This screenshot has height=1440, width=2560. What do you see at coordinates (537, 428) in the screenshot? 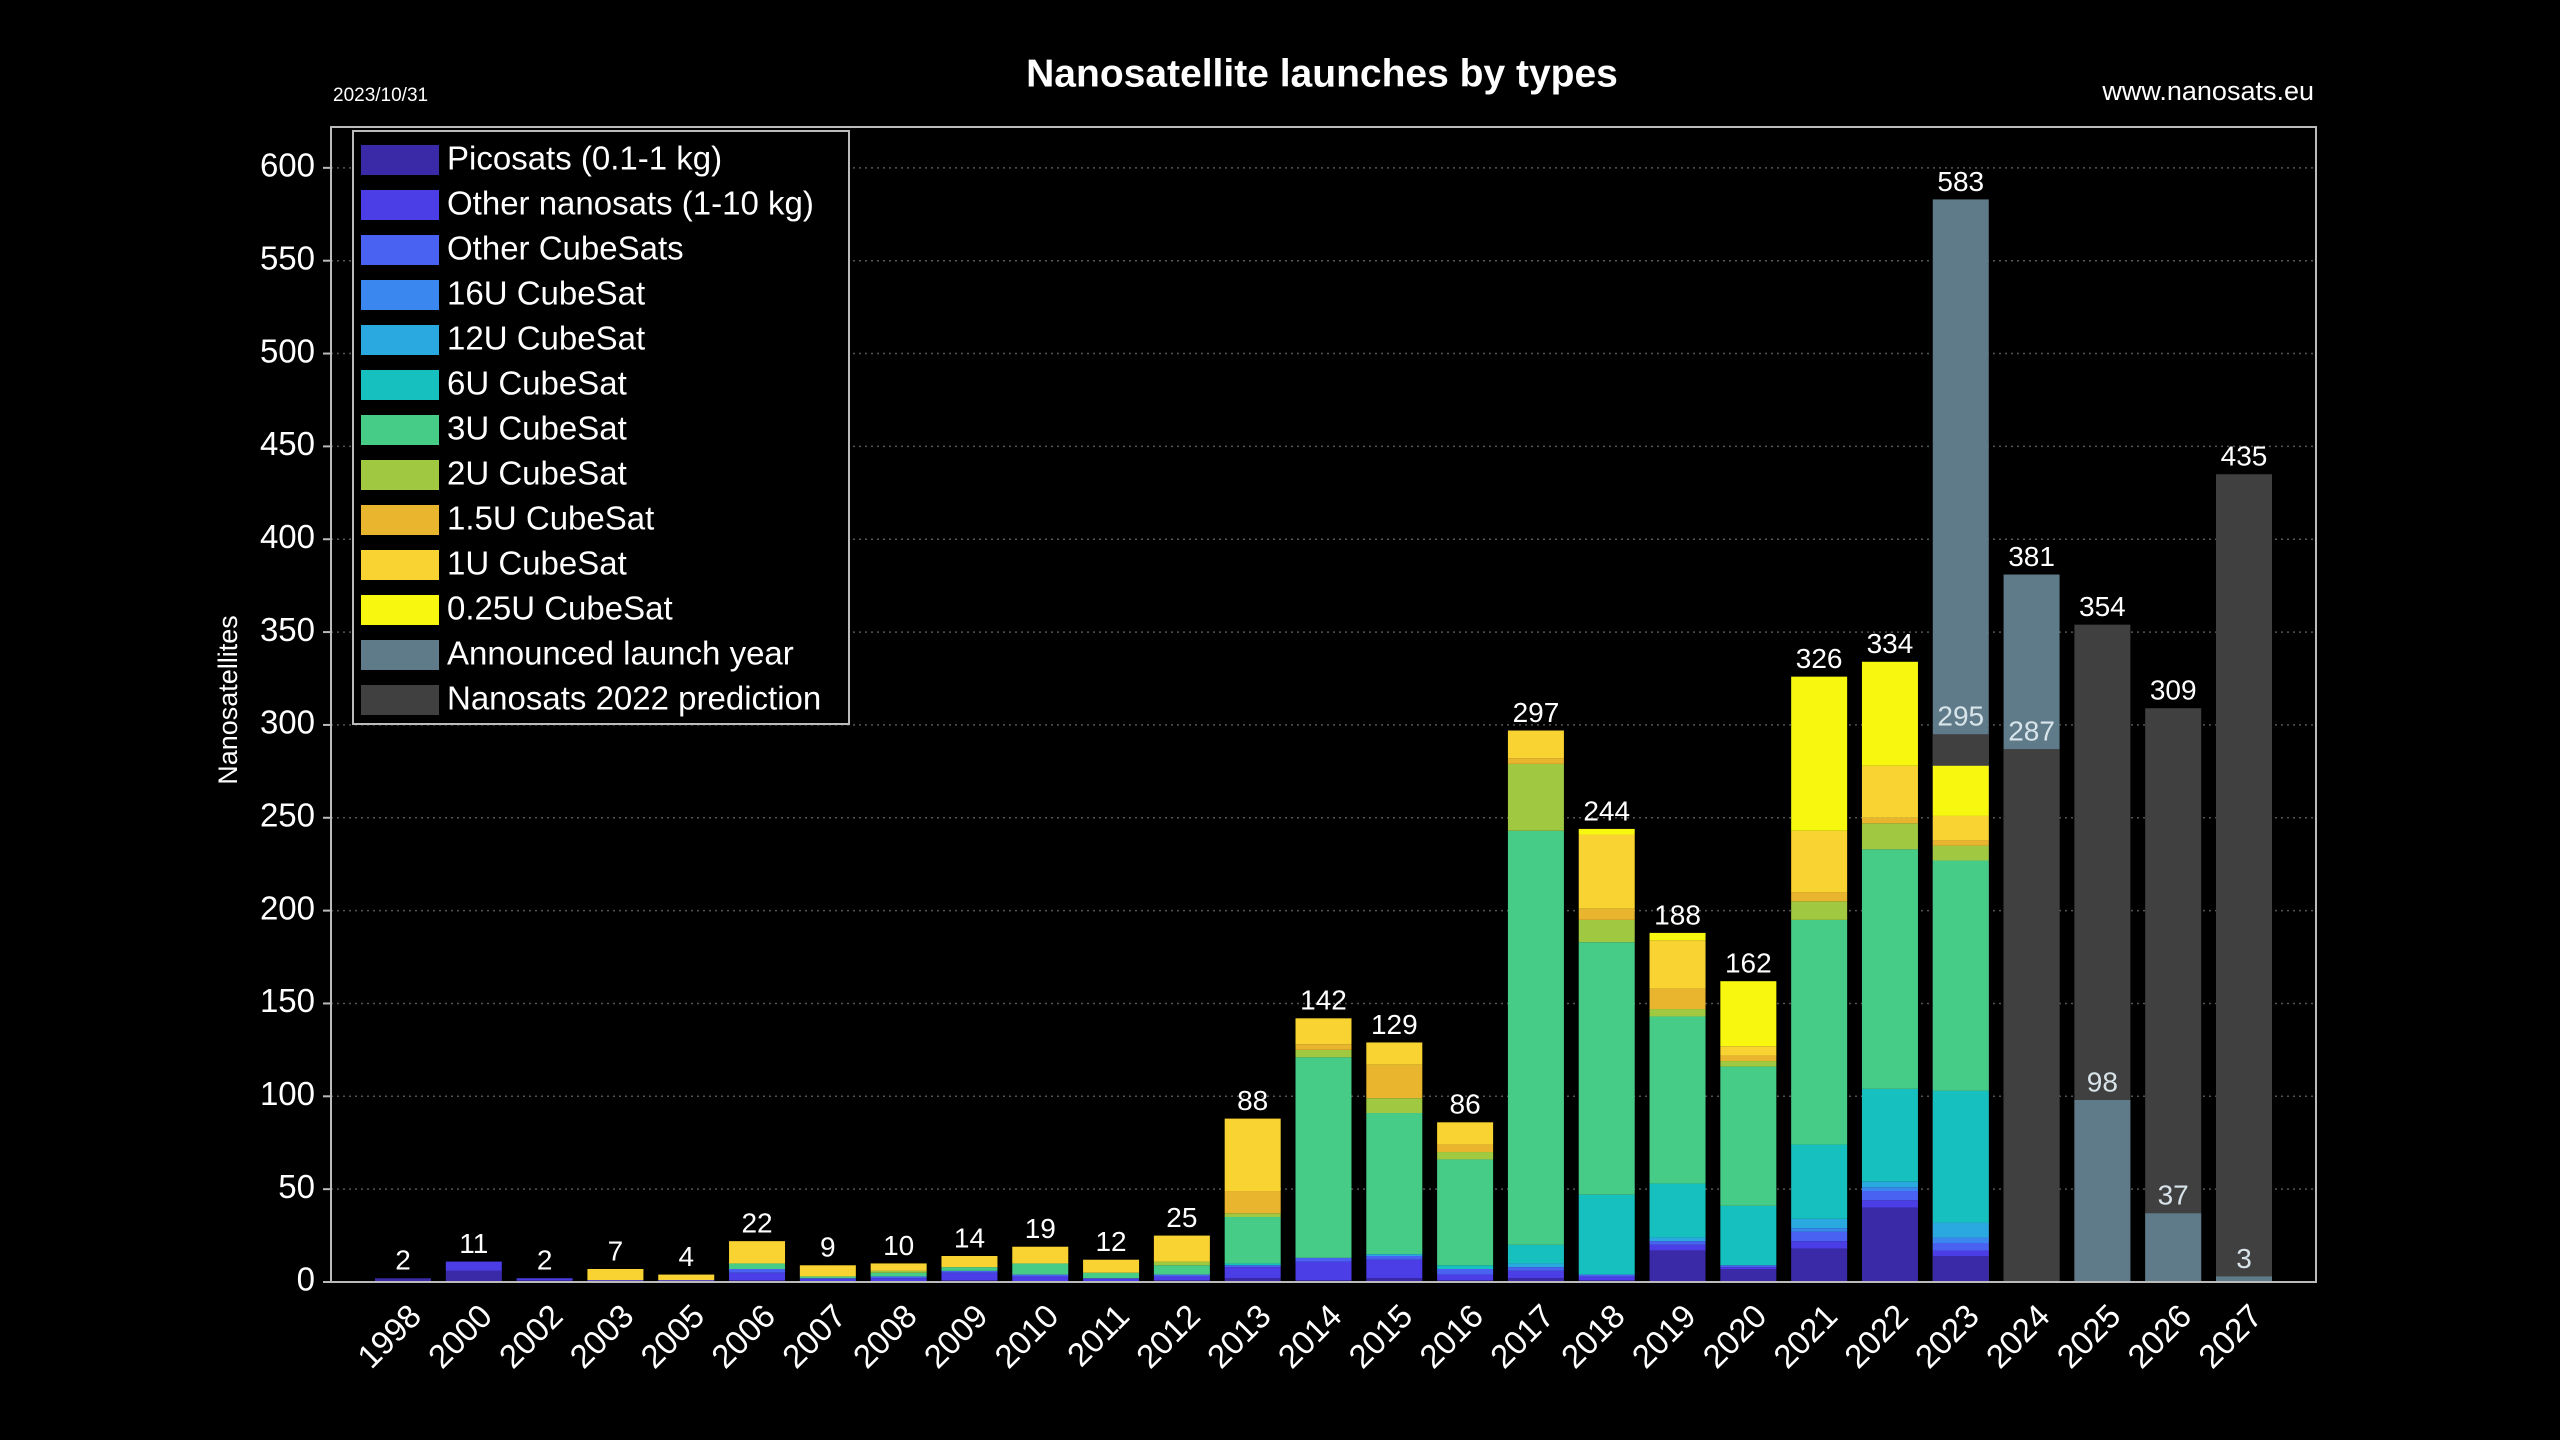
I see `legend-label: 3U CubeSat` at bounding box center [537, 428].